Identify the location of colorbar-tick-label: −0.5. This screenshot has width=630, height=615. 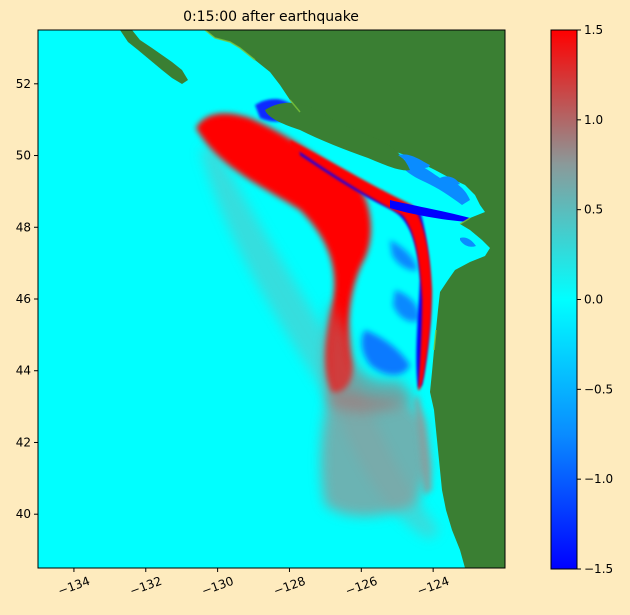
(598, 389).